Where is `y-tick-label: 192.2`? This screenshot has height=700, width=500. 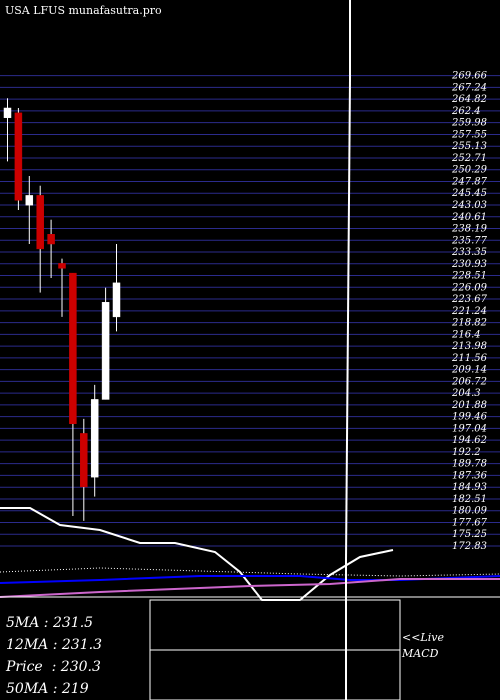
y-tick-label: 192.2 is located at coordinates (466, 452).